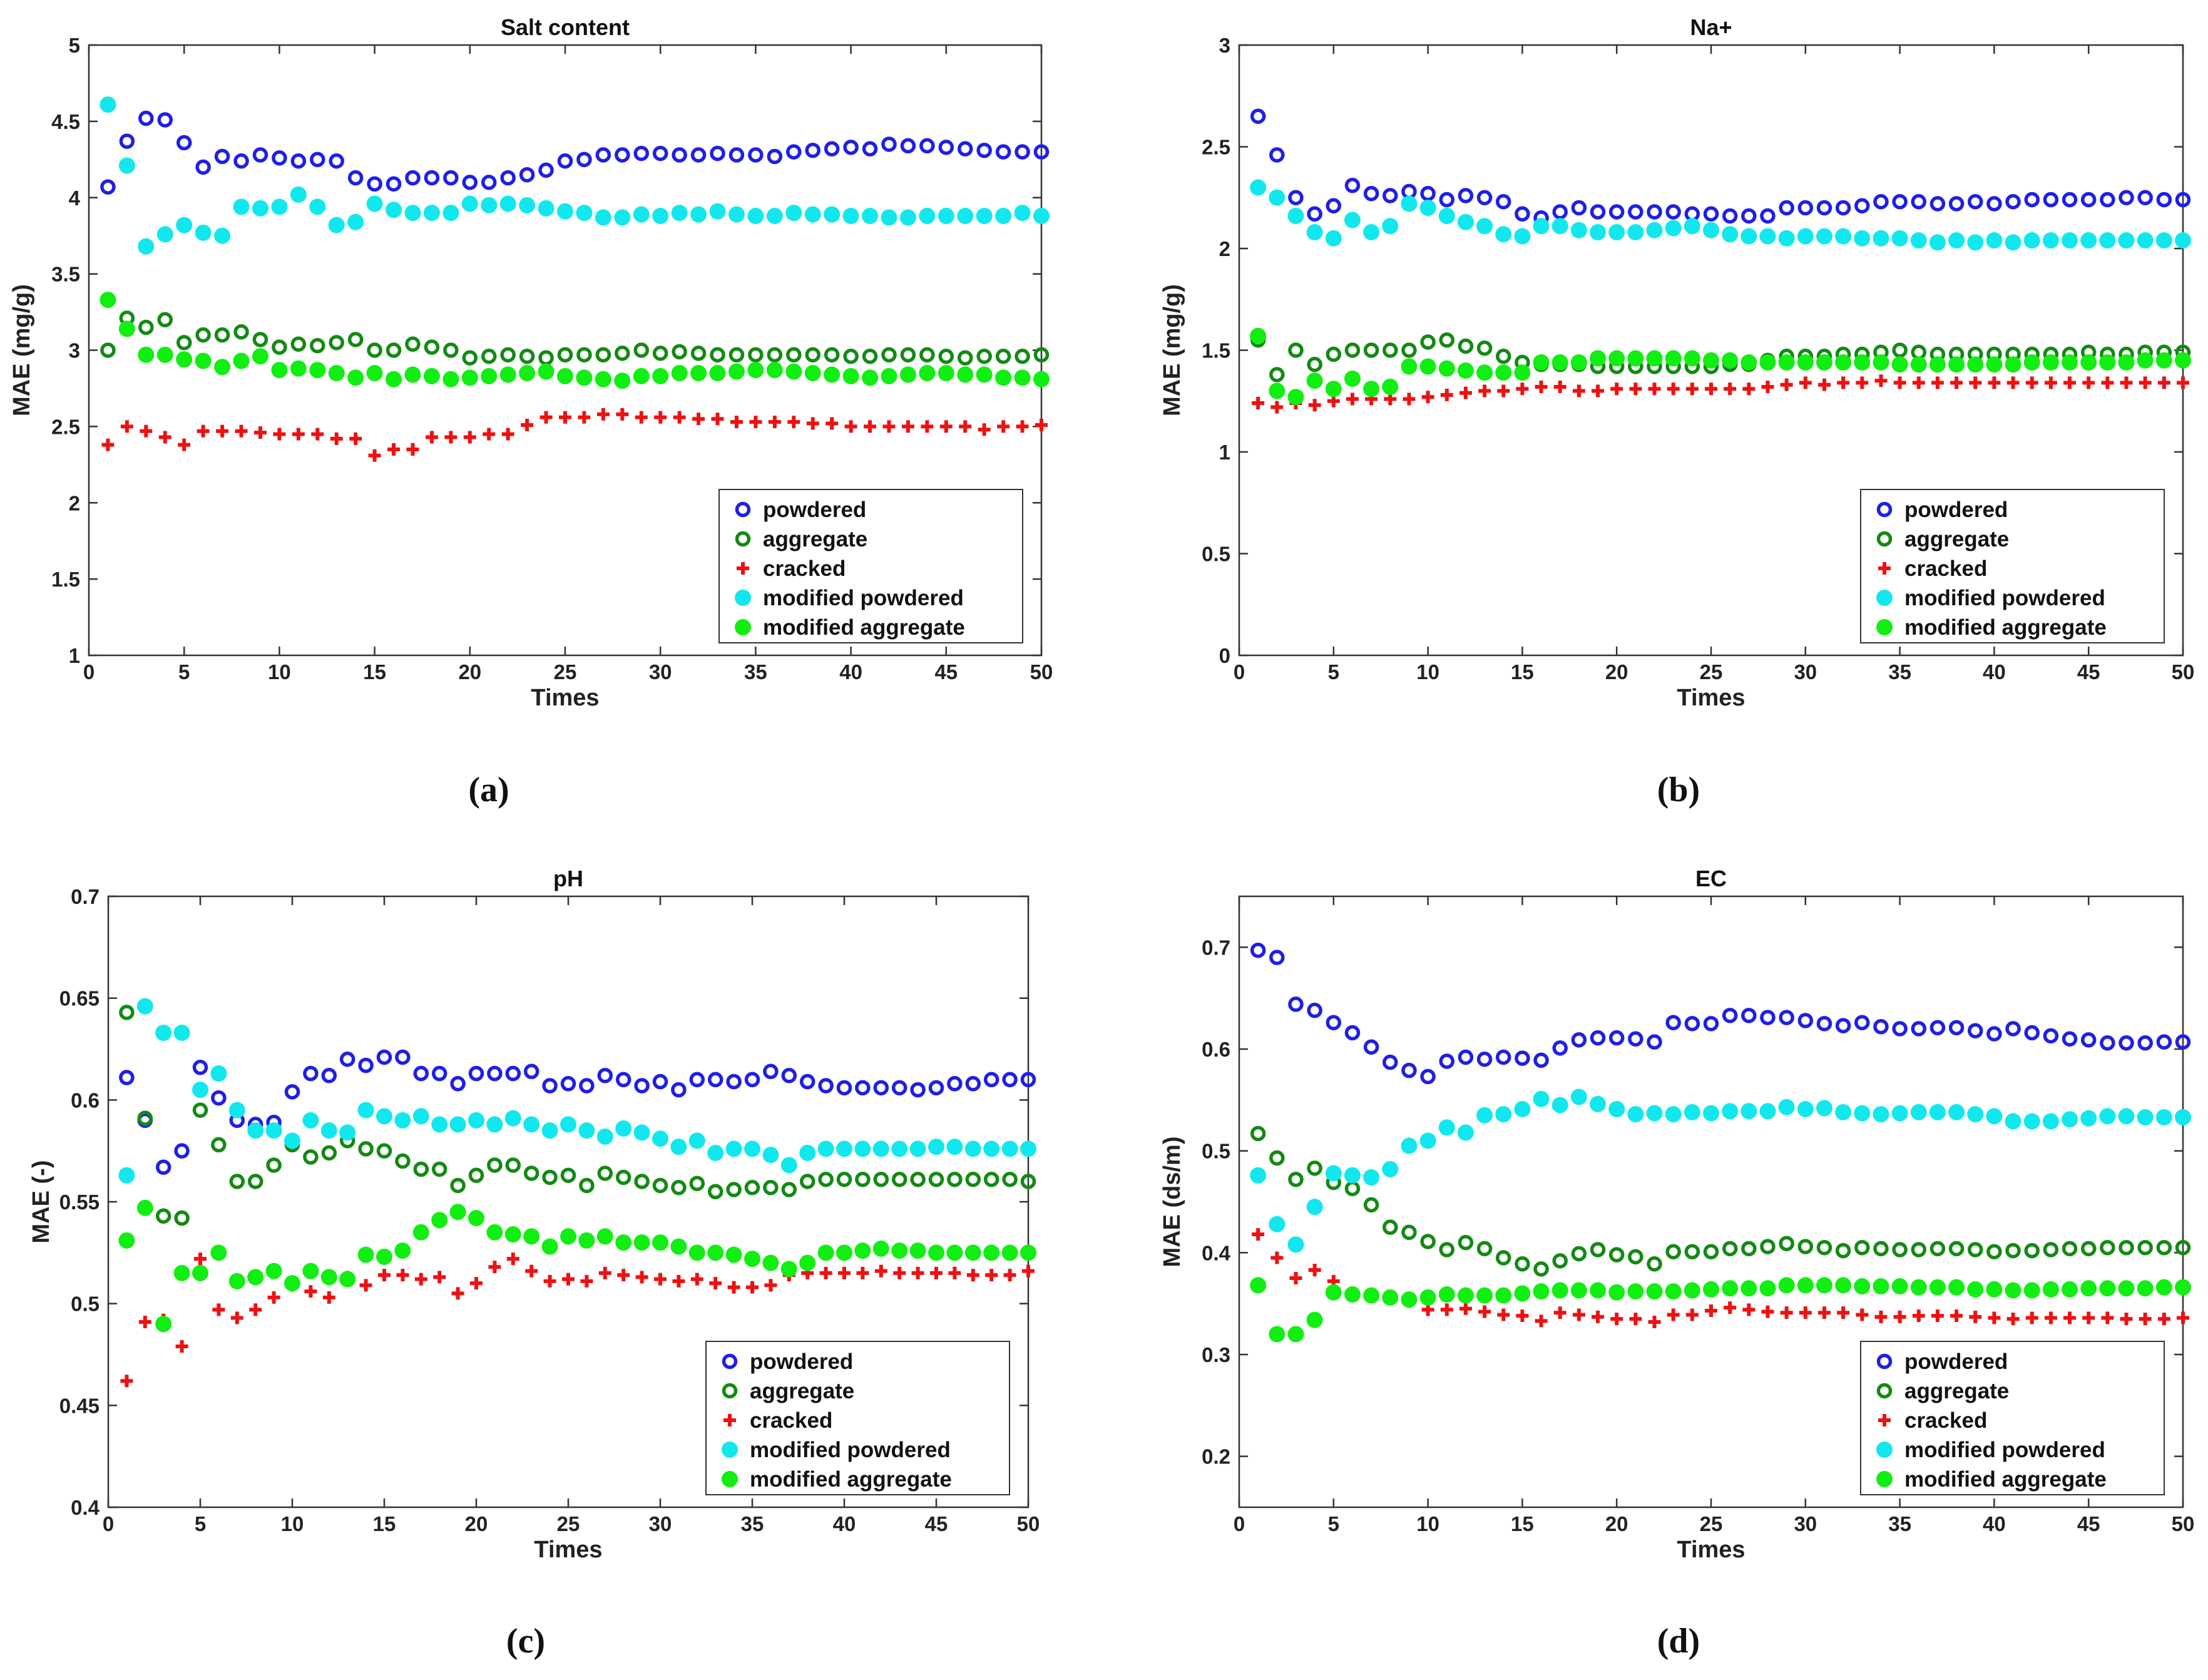 Image resolution: width=2208 pixels, height=1680 pixels. What do you see at coordinates (1956, 1362) in the screenshot?
I see `legend-label: powdered` at bounding box center [1956, 1362].